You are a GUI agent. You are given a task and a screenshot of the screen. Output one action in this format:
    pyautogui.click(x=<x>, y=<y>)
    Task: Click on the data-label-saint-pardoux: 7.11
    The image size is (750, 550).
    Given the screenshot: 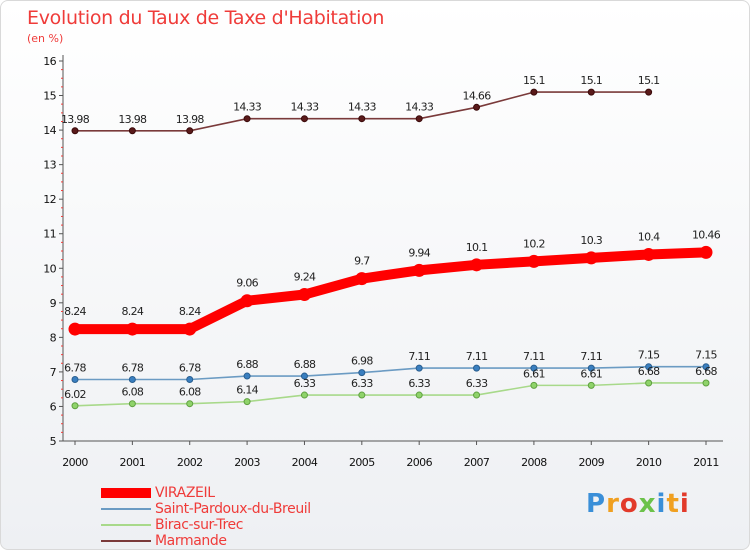 What is the action you would take?
    pyautogui.click(x=419, y=356)
    